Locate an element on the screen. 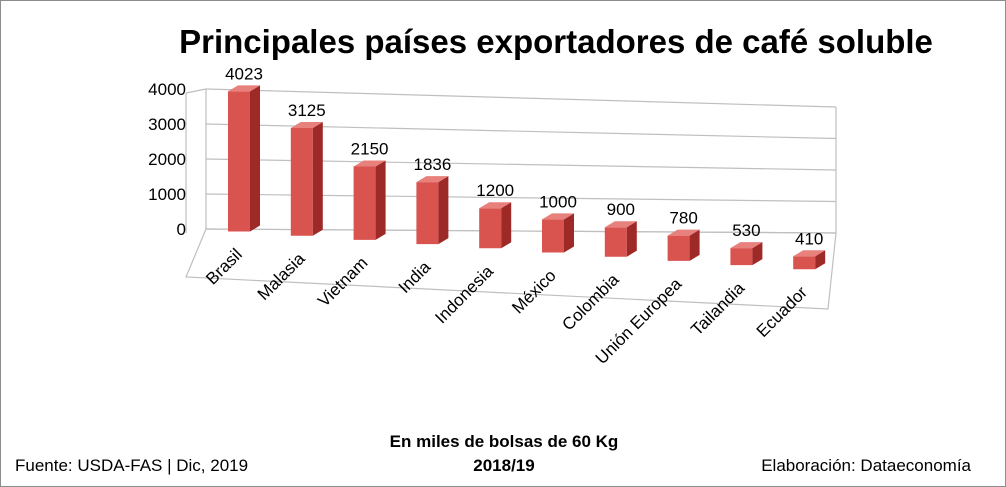 This screenshot has width=1006, height=487. x-category-label: Vietnam is located at coordinates (342, 281).